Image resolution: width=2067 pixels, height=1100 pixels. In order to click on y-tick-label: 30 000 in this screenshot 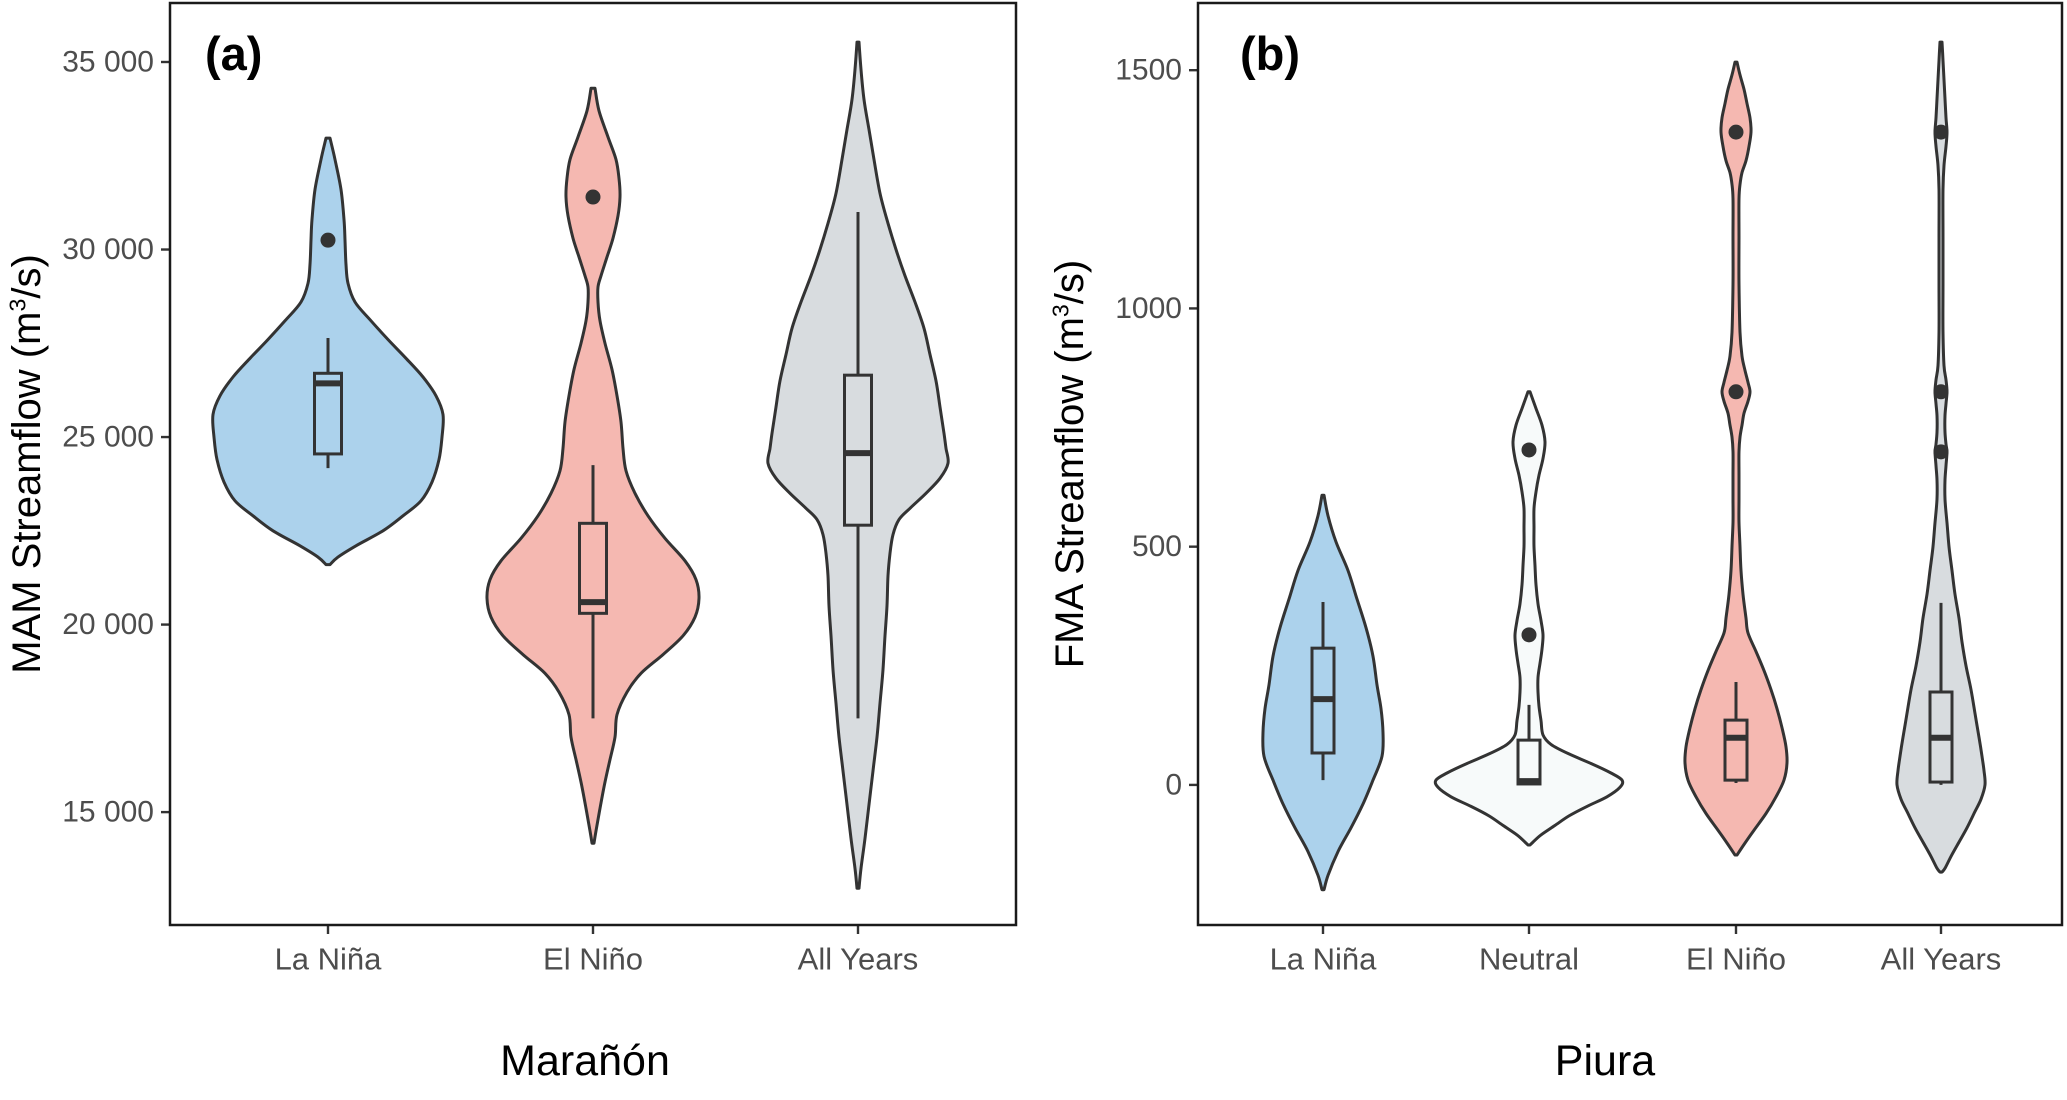, I will do `click(108, 249)`.